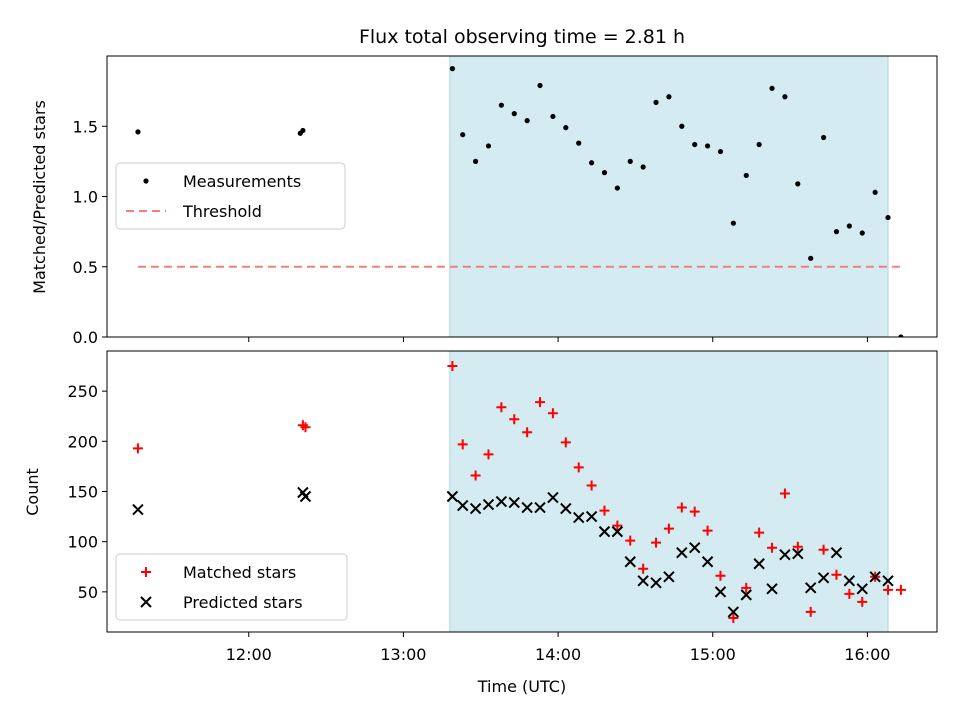 This screenshot has width=960, height=720. Describe the element at coordinates (521, 686) in the screenshot. I see `x-axis-label: Time (UTC)` at that location.